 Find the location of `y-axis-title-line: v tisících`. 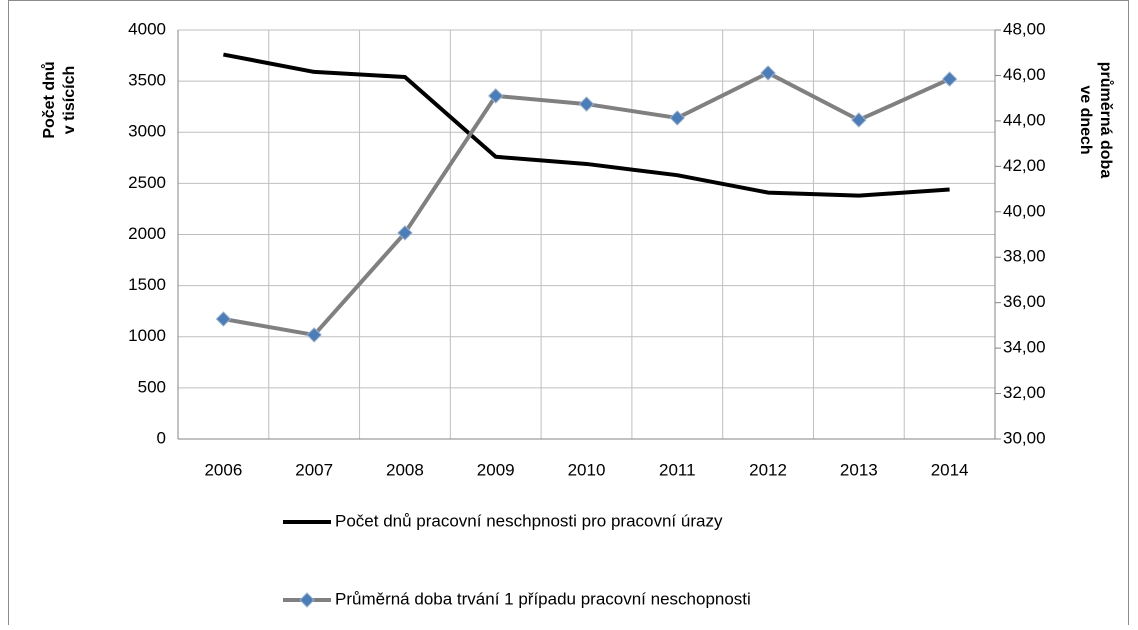

y-axis-title-line: v tisících is located at coordinates (69, 100).